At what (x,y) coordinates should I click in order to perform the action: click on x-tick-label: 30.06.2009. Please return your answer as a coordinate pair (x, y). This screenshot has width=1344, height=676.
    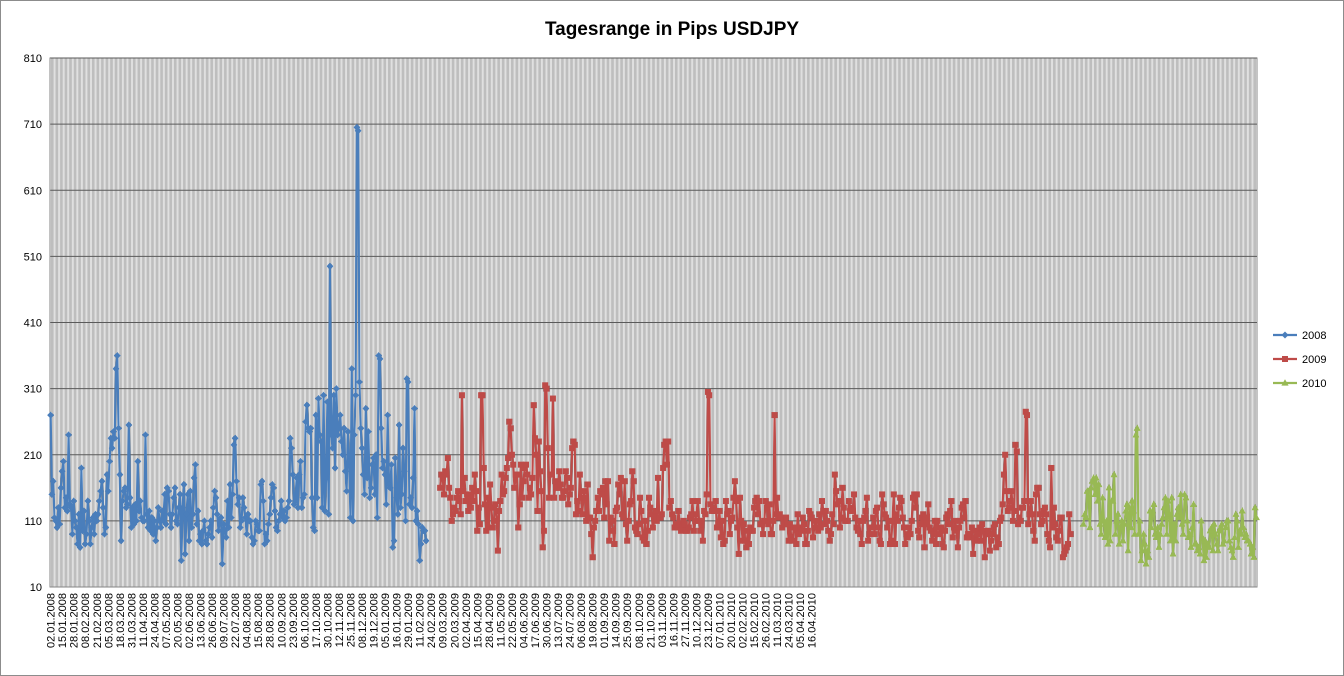
    Looking at the image, I should click on (548, 620).